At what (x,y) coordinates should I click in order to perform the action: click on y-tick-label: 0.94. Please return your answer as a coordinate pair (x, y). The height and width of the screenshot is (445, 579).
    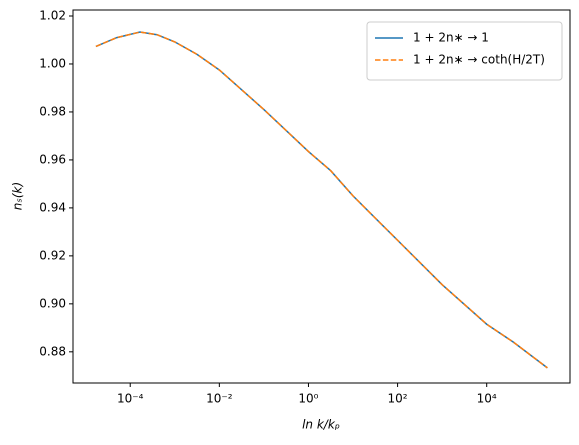
    Looking at the image, I should click on (52, 207).